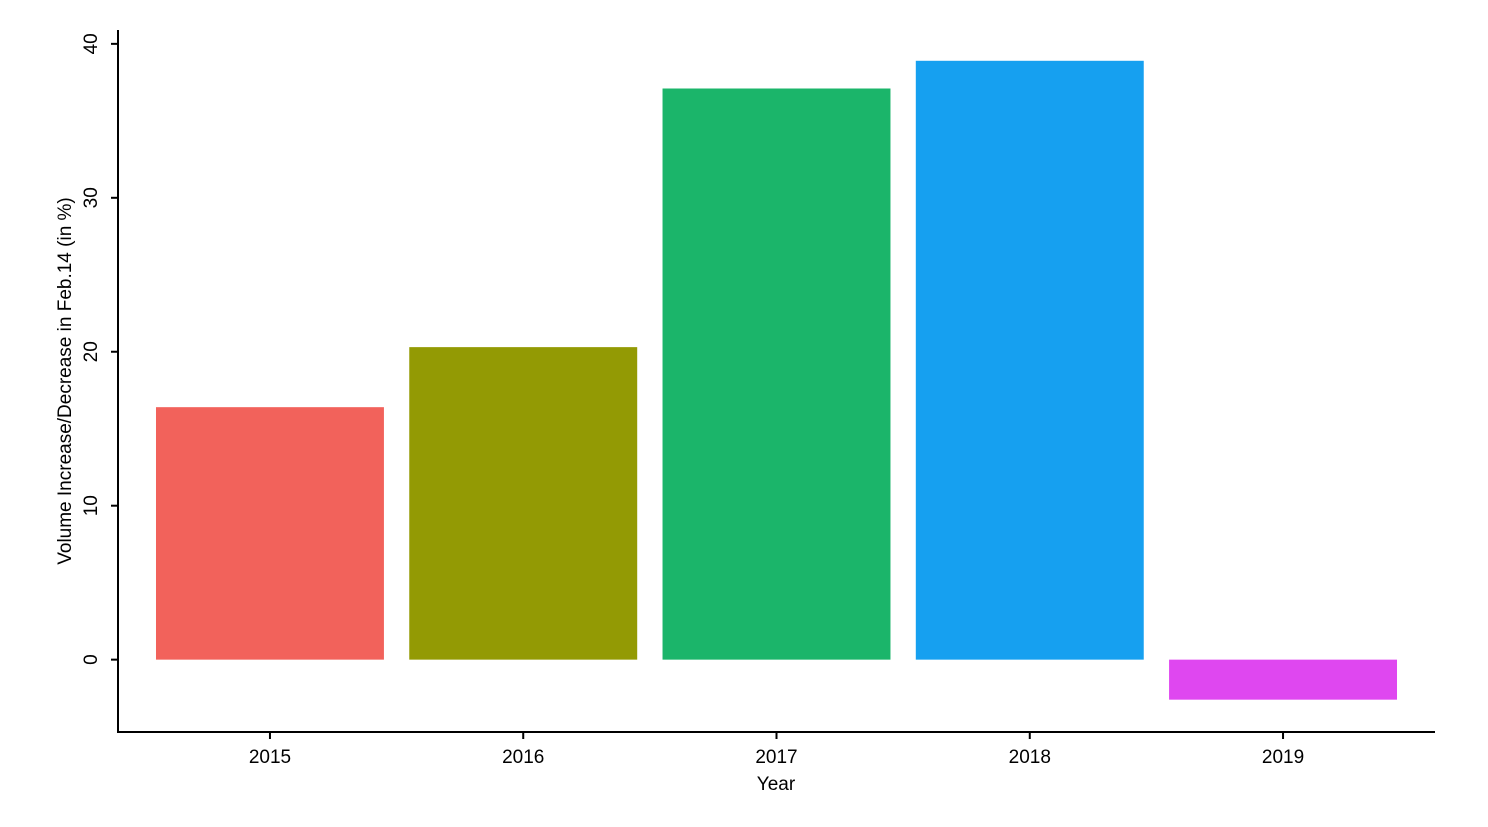 The height and width of the screenshot is (827, 1488). I want to click on x-tick-label: 2017, so click(776, 757).